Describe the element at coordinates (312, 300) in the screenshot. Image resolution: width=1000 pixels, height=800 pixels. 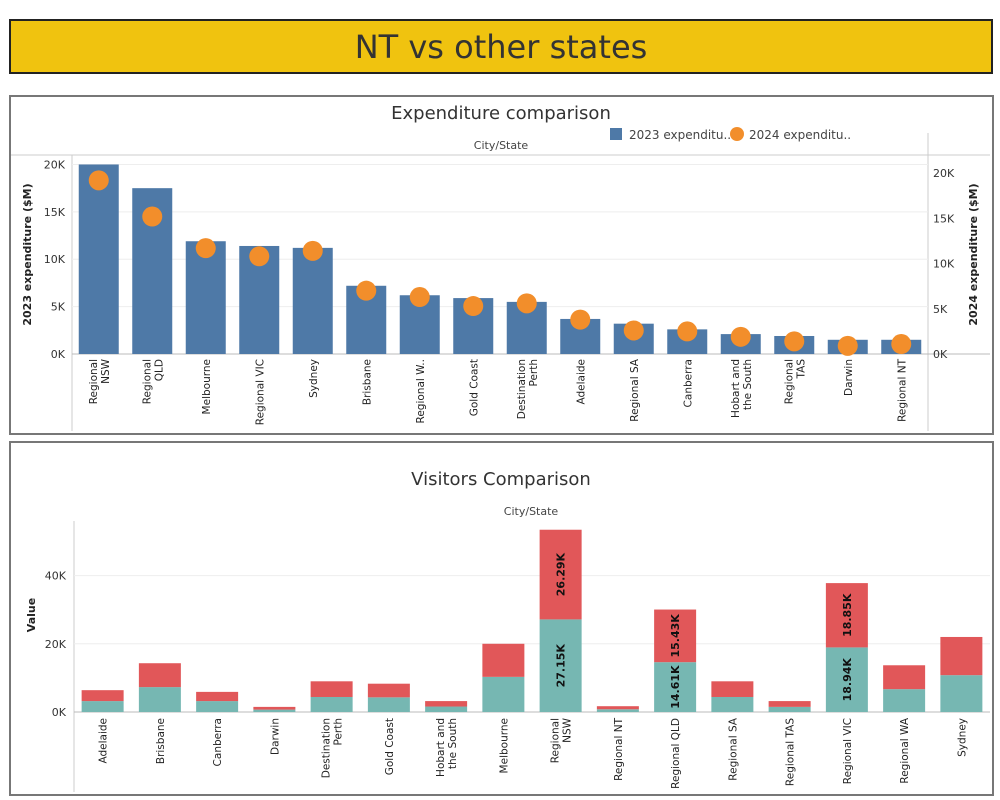
I see `bar-2023` at that location.